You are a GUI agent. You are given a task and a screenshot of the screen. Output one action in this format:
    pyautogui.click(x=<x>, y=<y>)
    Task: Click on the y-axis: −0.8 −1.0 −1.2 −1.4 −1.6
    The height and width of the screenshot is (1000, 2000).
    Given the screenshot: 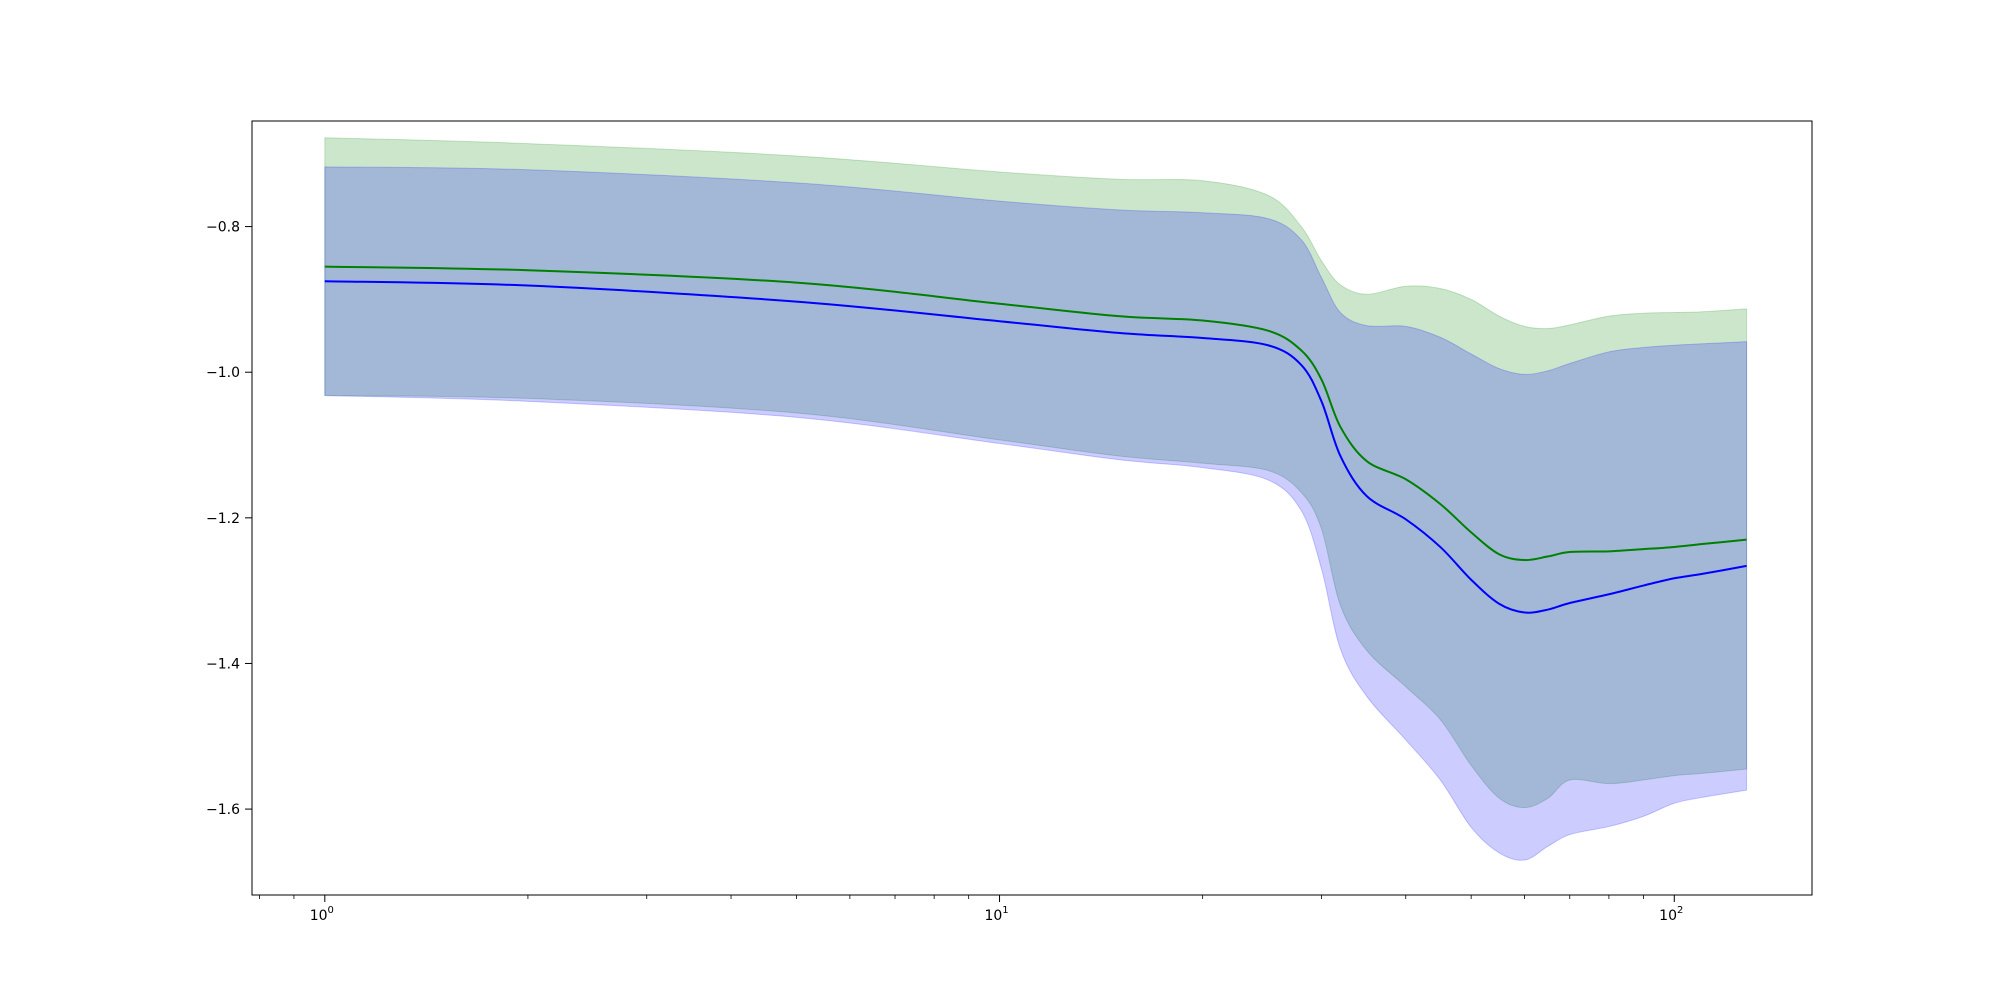 What is the action you would take?
    pyautogui.click(x=229, y=519)
    